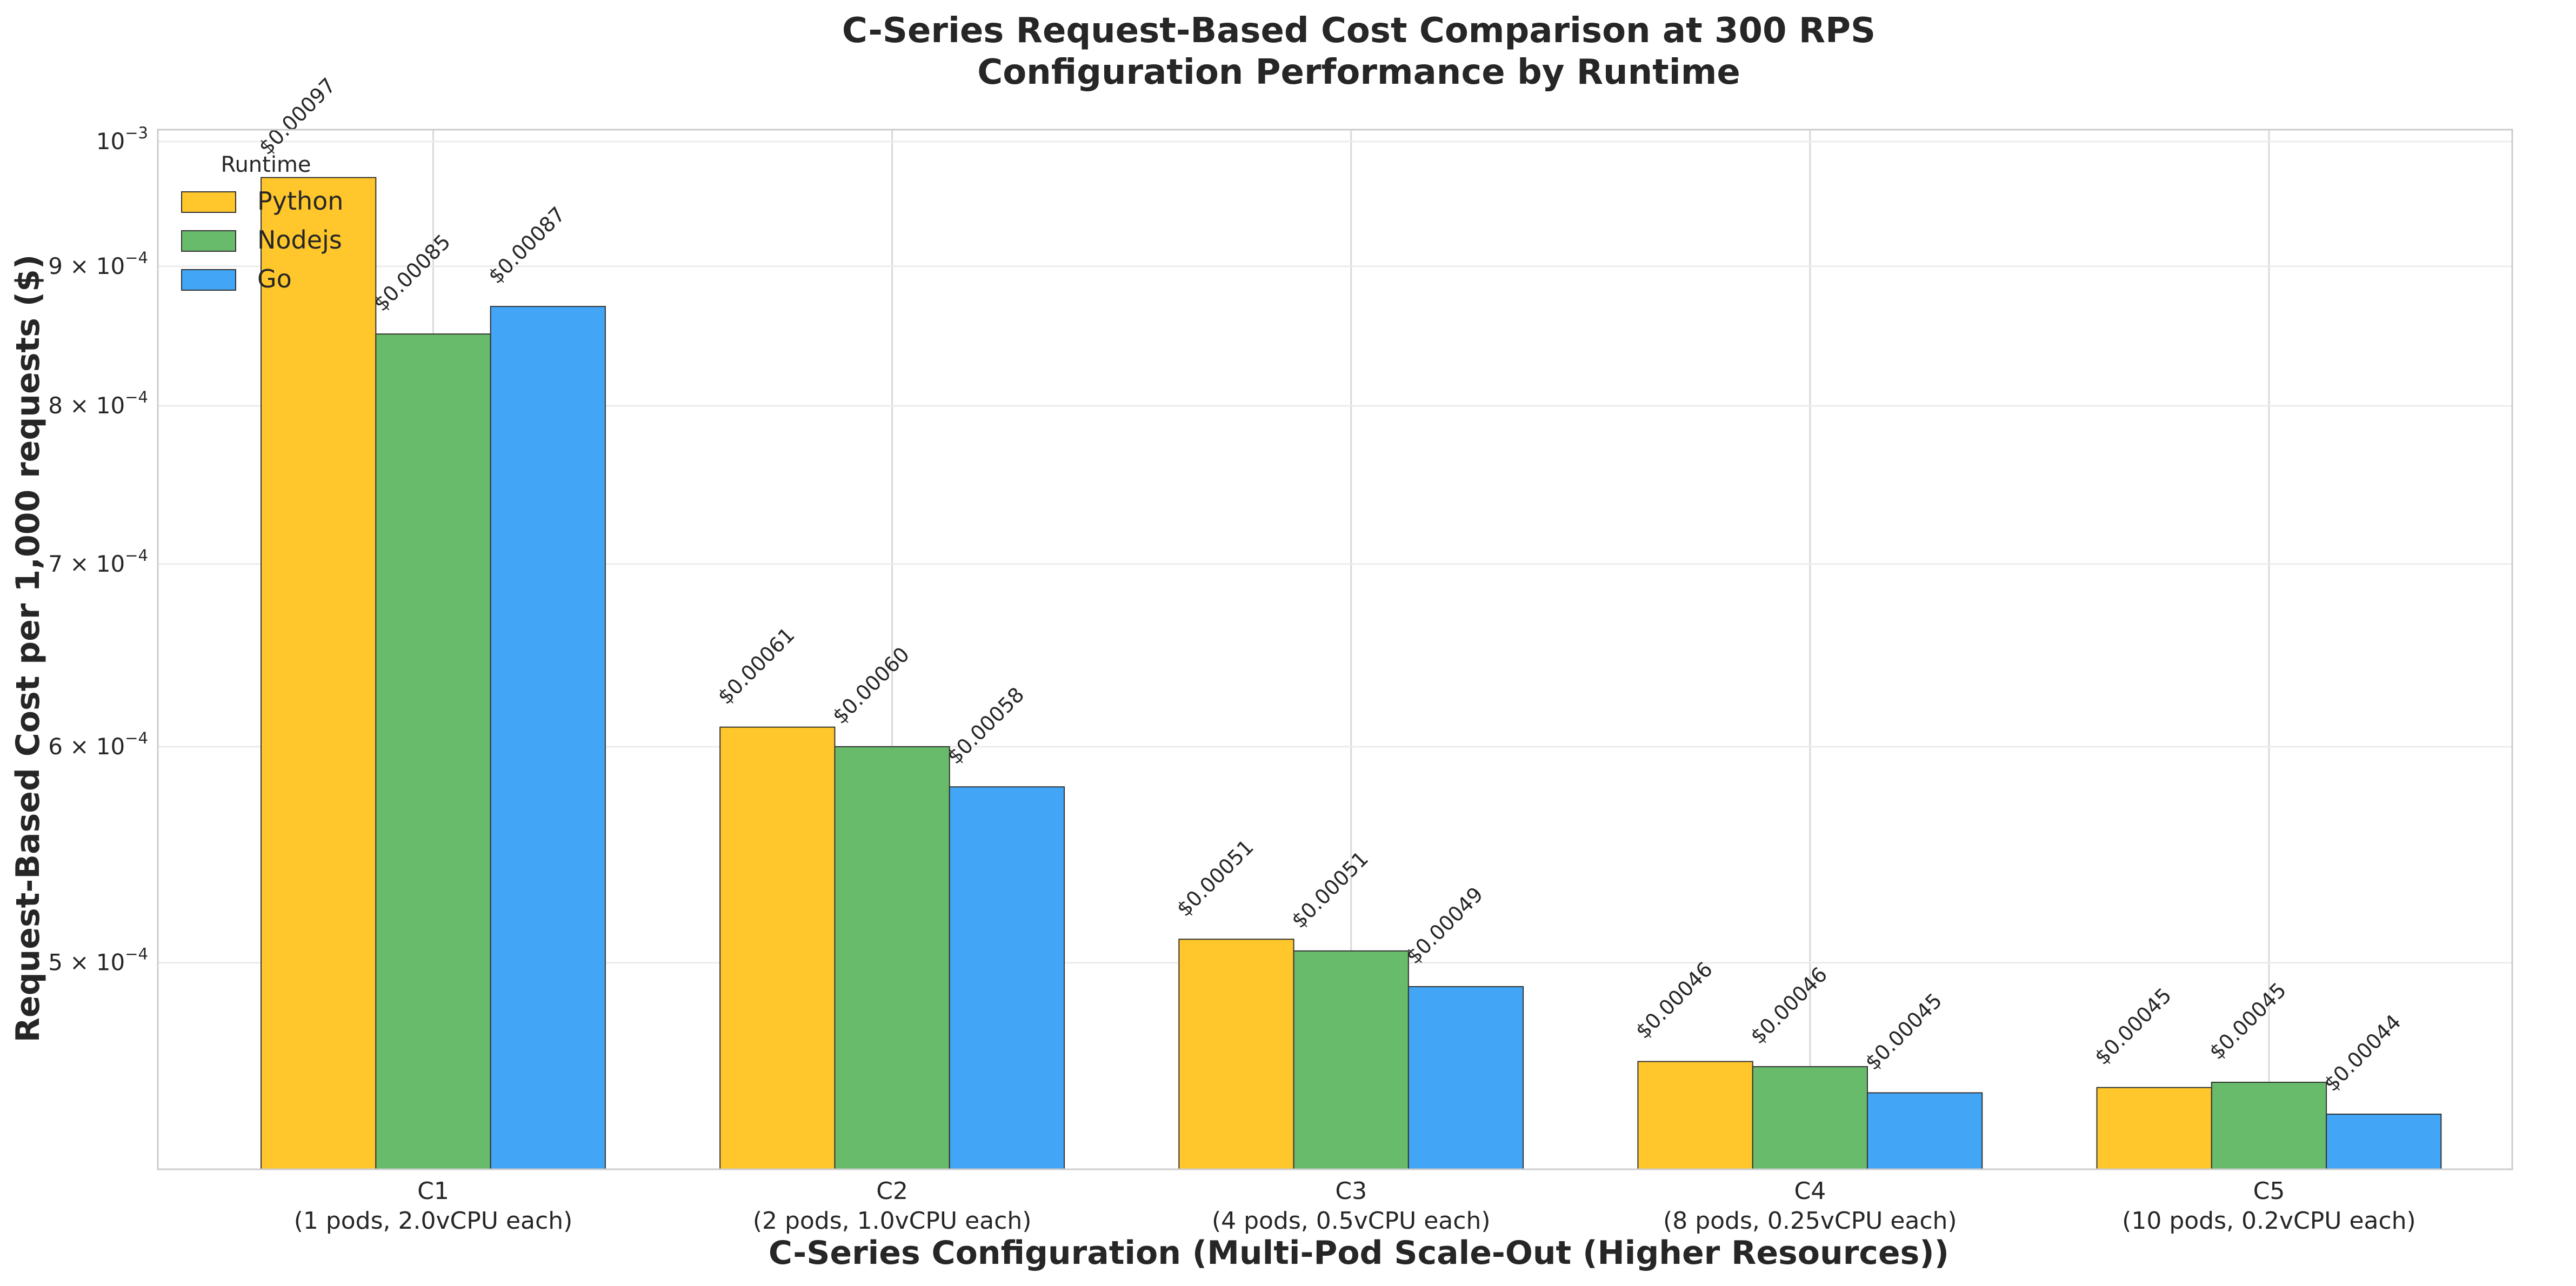  I want to click on data-label: $0.00060, so click(871, 685).